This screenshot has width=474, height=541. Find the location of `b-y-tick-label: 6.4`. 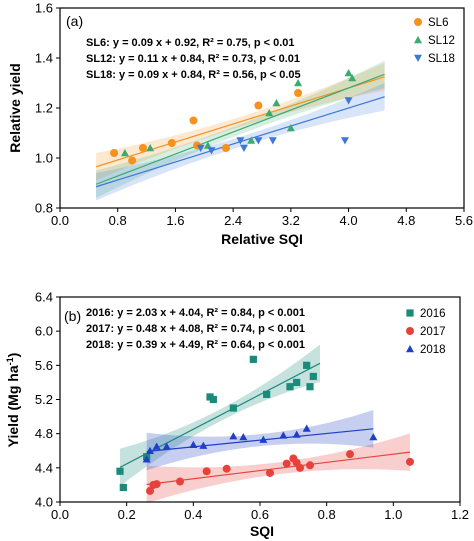

b-y-tick-label: 6.4 is located at coordinates (44, 297).